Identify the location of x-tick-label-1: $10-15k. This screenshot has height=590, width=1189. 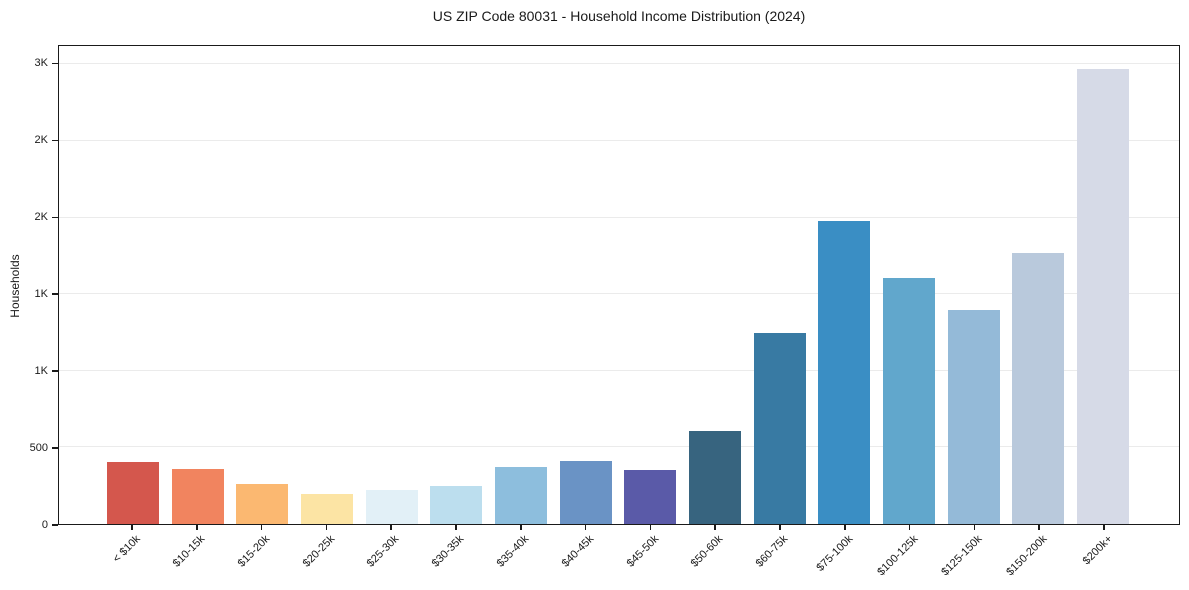
(189, 551).